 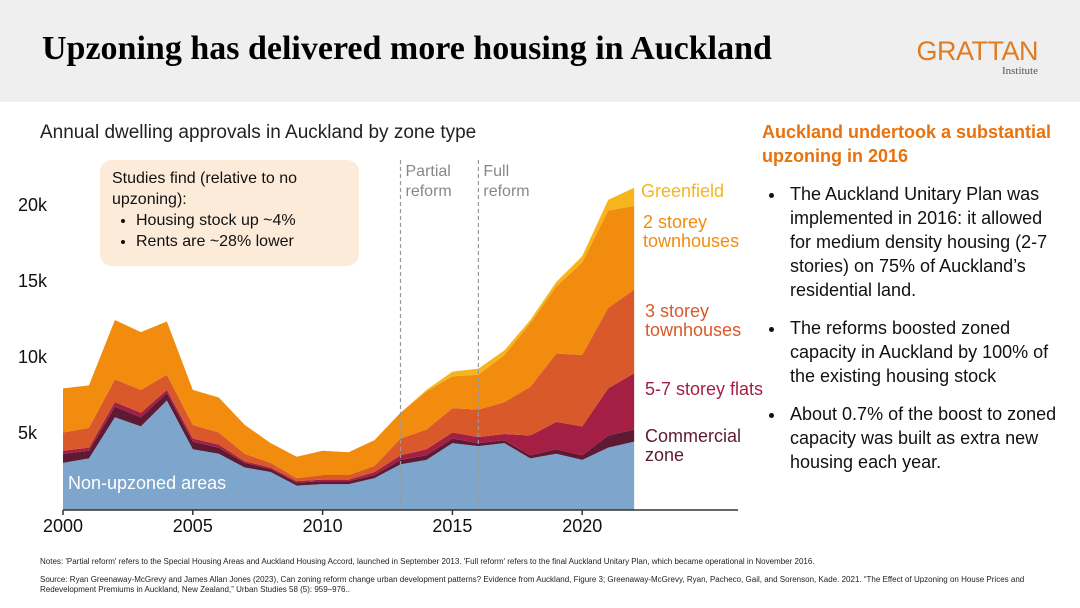 I want to click on annotation-bullet: Housing stock up ~4%, so click(x=241, y=220).